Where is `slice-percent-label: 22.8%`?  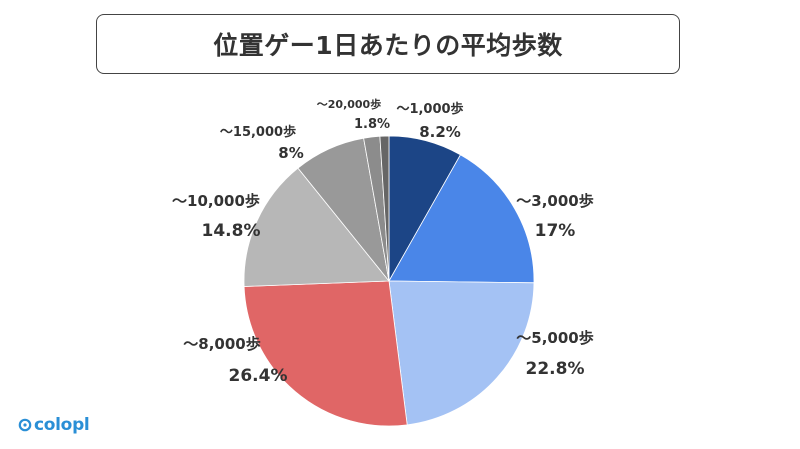 slice-percent-label: 22.8% is located at coordinates (555, 369).